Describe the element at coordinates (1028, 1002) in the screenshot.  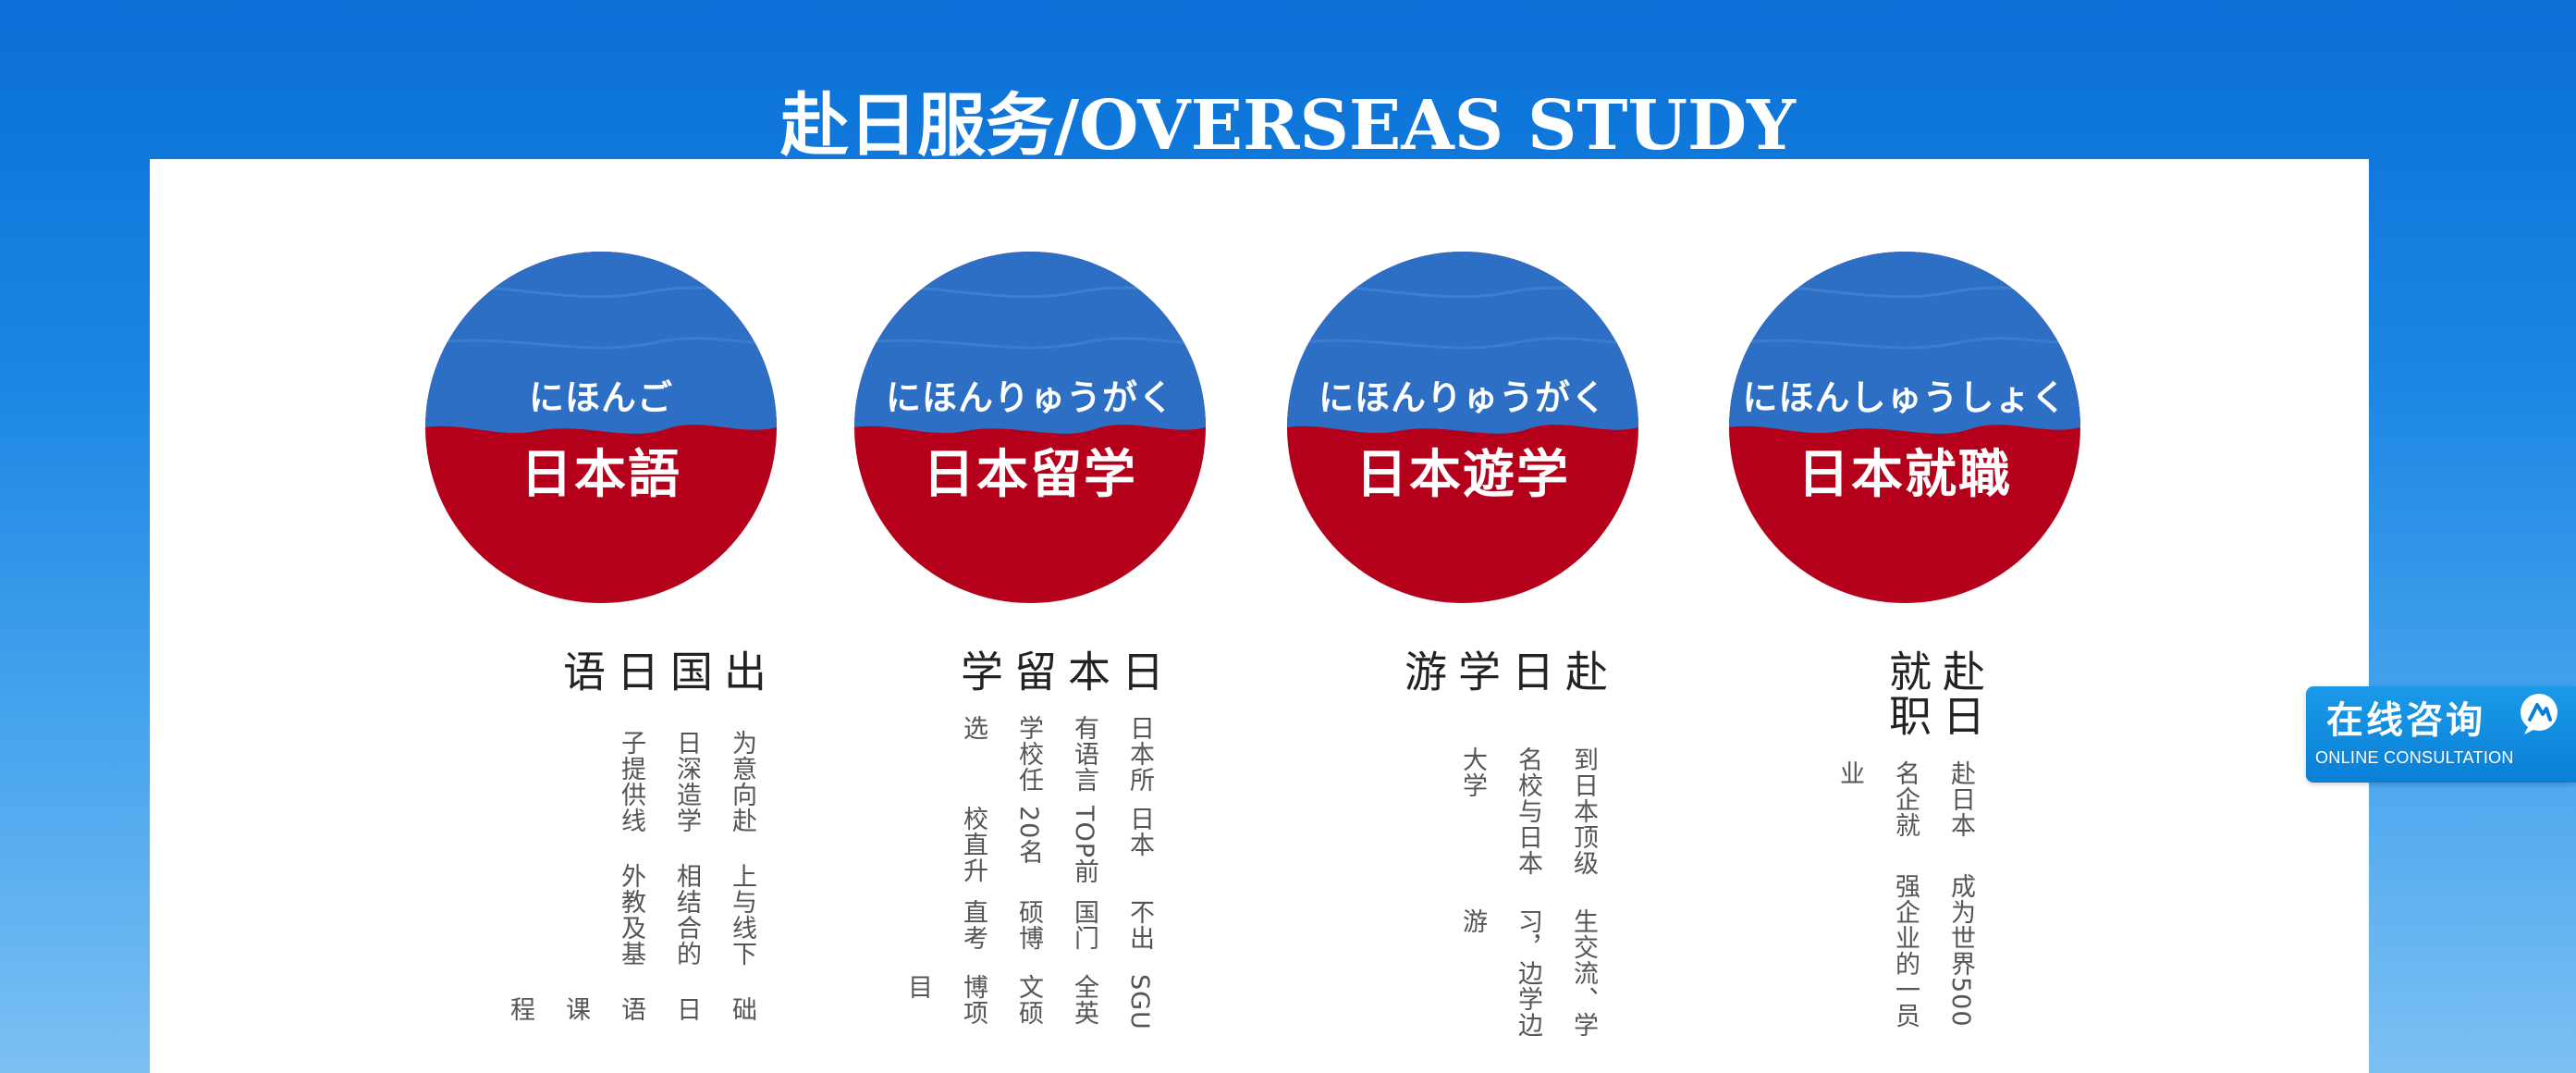
I see `service-desc-line: SGU全英文硕博项目` at that location.